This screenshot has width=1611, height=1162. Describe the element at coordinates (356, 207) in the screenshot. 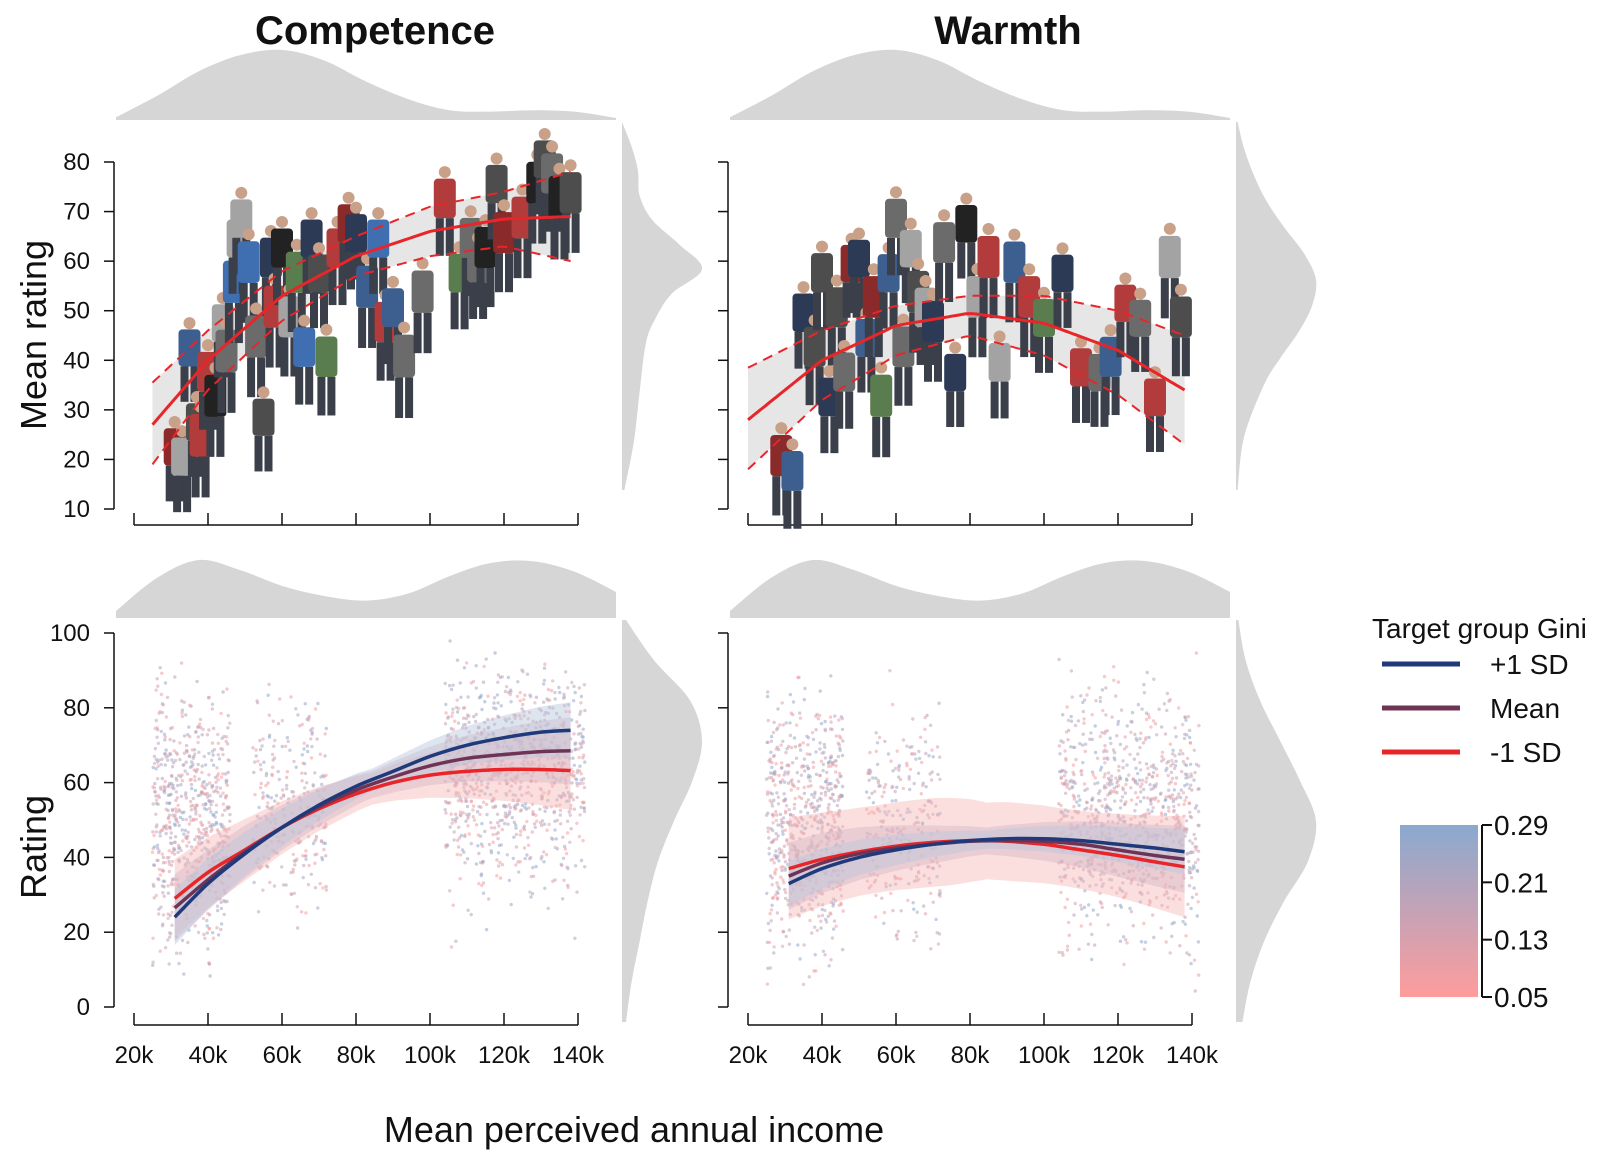

I see `person-head` at that location.